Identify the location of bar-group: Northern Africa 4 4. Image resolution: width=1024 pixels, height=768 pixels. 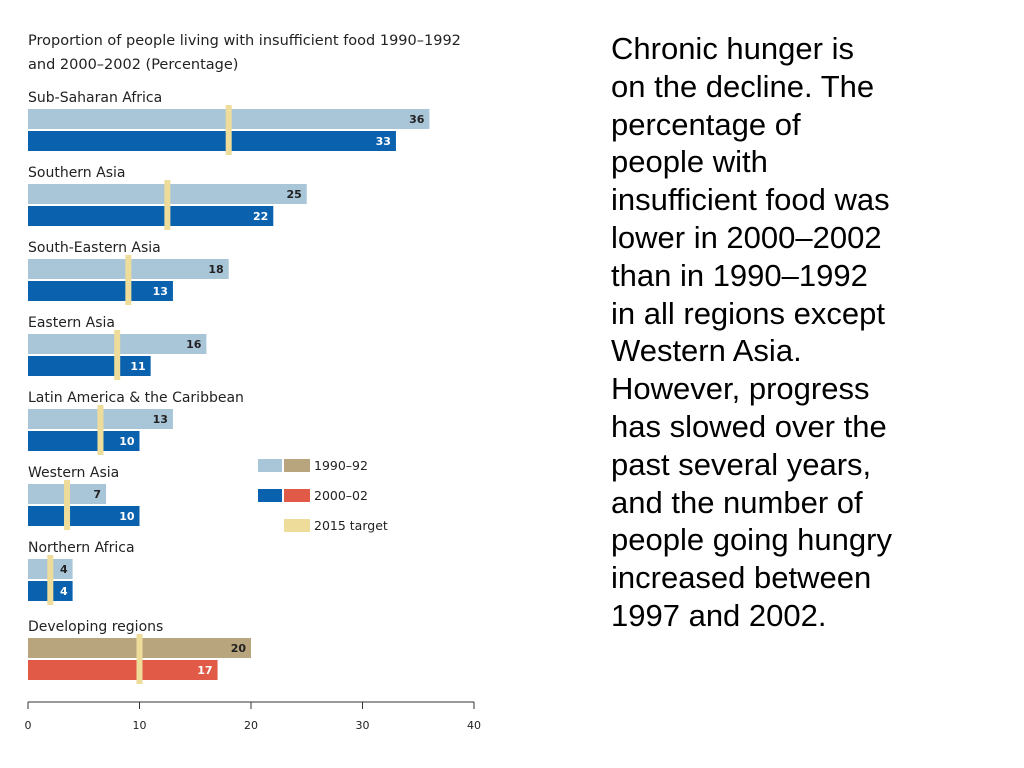
(81, 572).